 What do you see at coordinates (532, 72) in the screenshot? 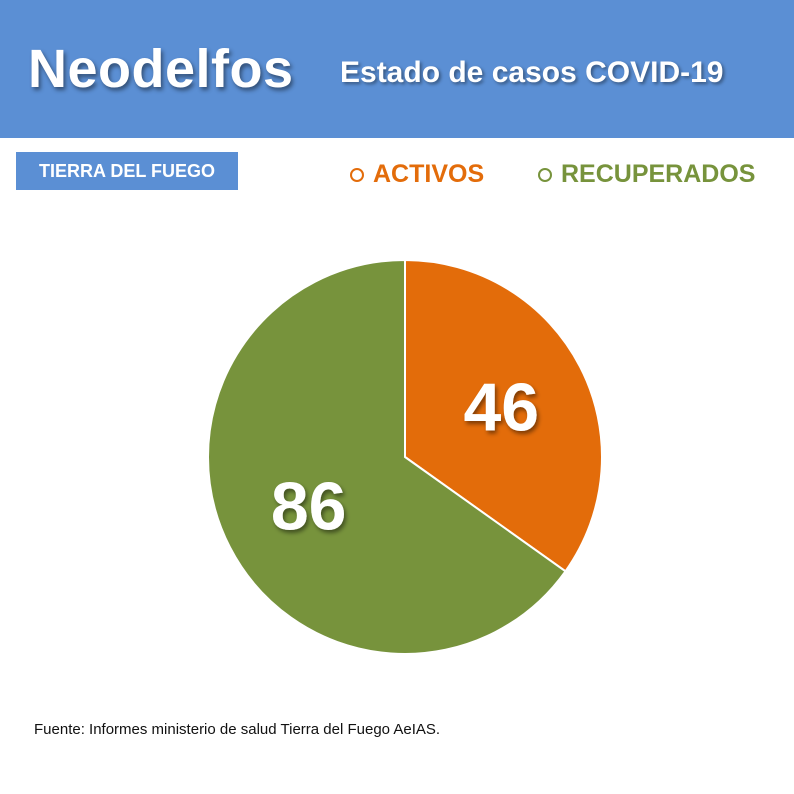
I see `chart-title: Estado de casos COVID-19` at bounding box center [532, 72].